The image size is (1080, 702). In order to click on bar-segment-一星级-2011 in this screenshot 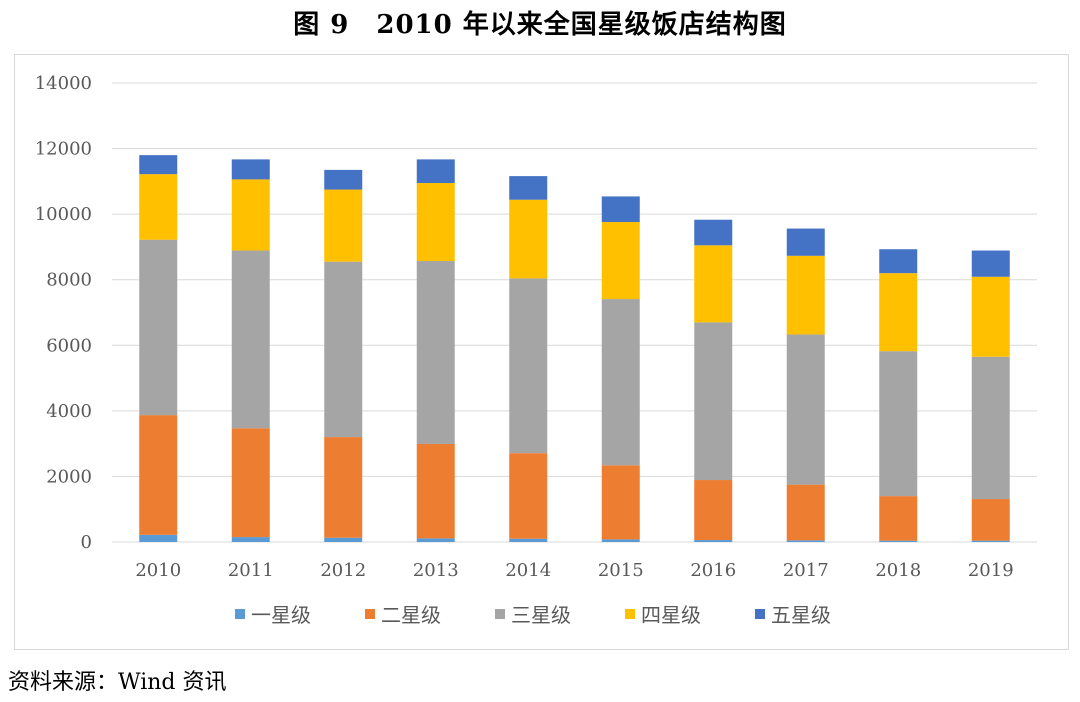, I will do `click(250, 539)`.